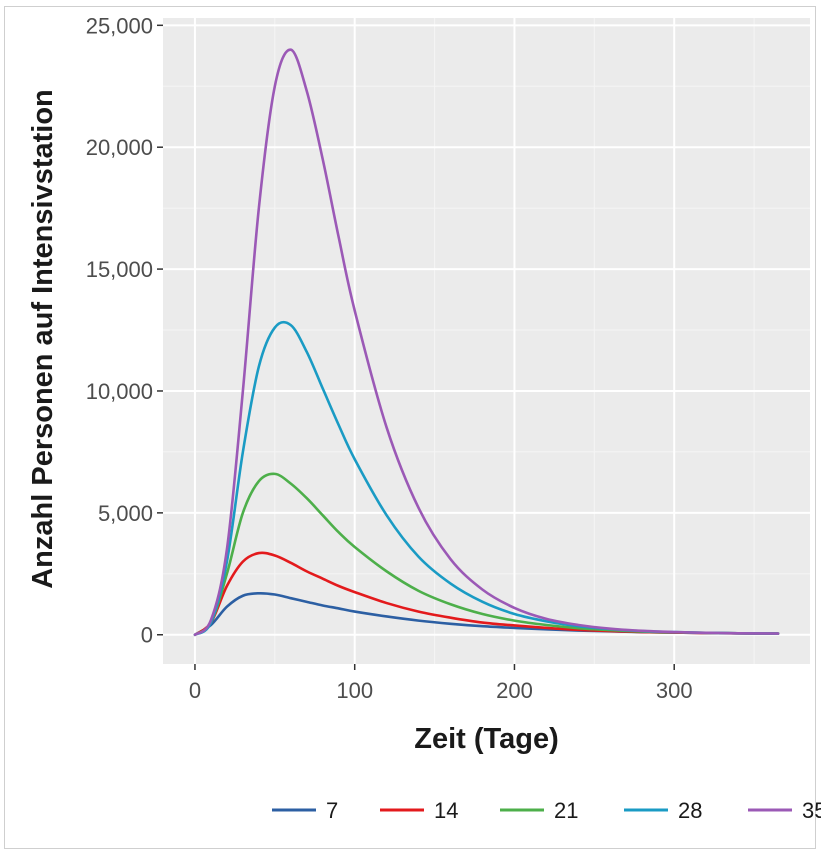  What do you see at coordinates (147, 635) in the screenshot?
I see `y-tick-label: 0` at bounding box center [147, 635].